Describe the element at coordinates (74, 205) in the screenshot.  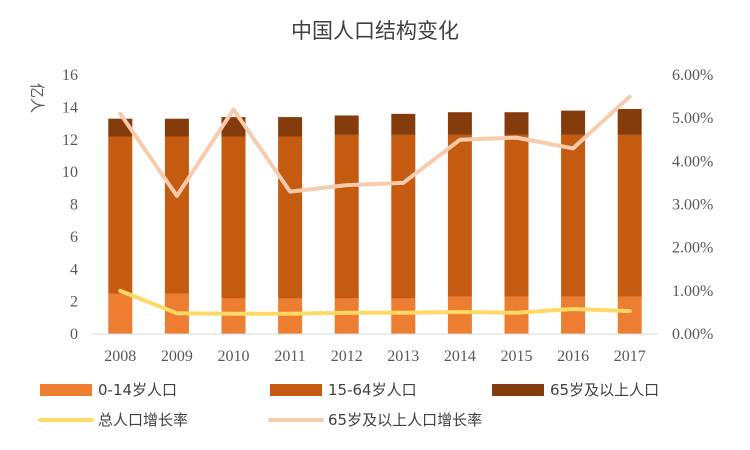
I see `y-tick-label: 8` at that location.